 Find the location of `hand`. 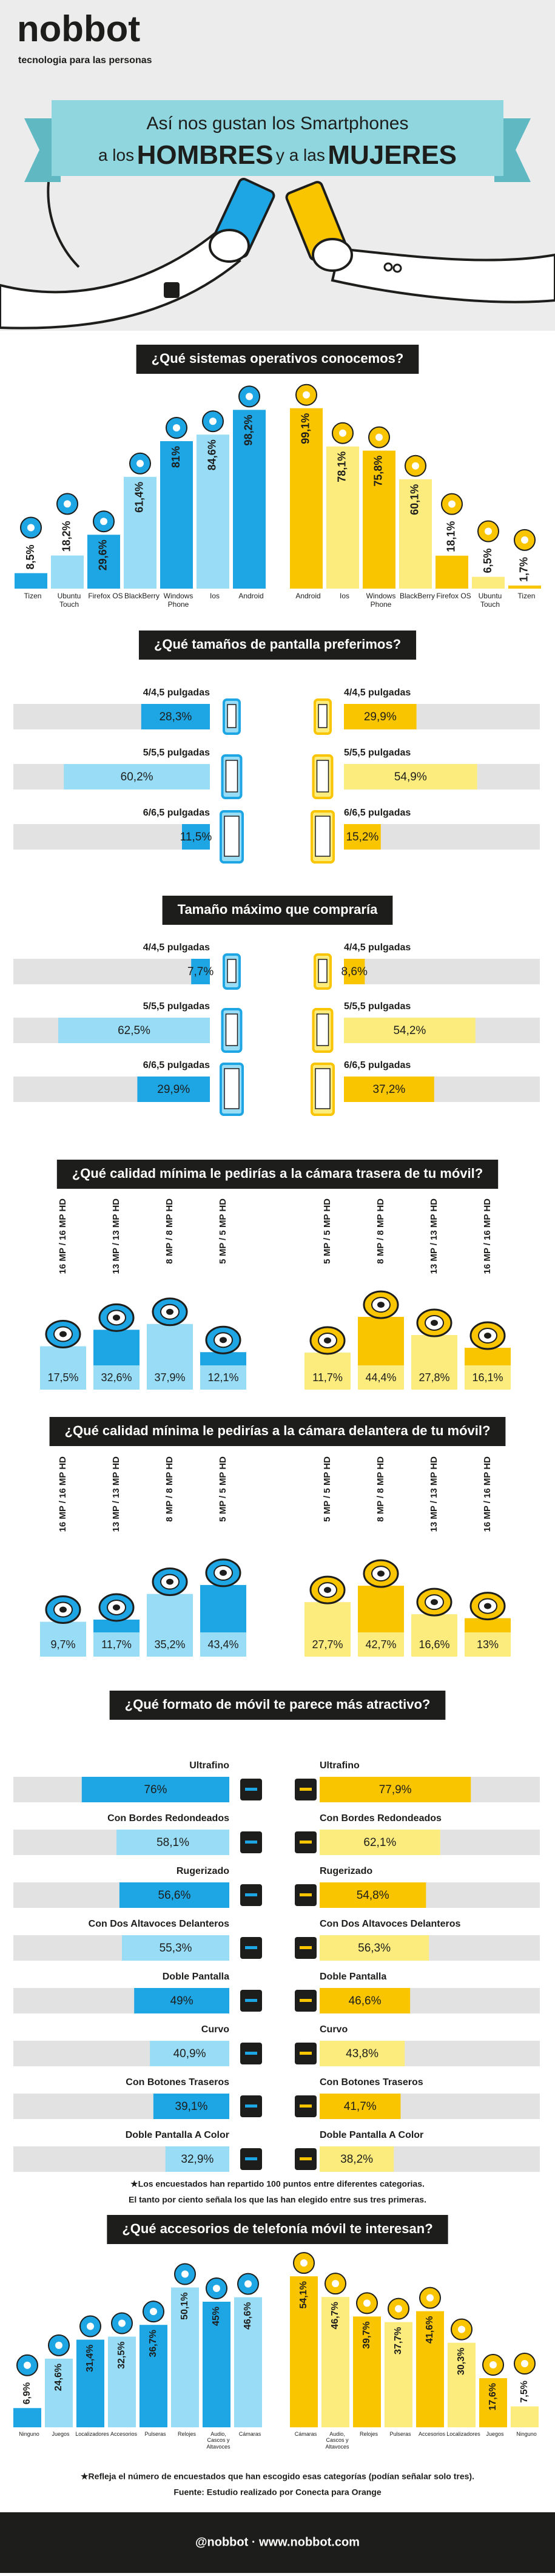

hand is located at coordinates (230, 246).